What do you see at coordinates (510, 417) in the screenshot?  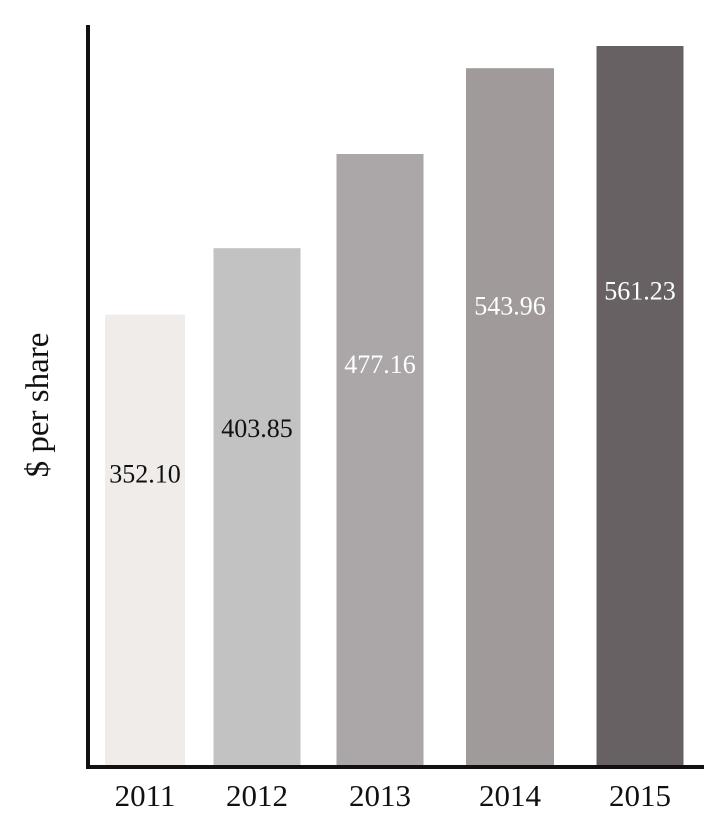 I see `bar-2014` at bounding box center [510, 417].